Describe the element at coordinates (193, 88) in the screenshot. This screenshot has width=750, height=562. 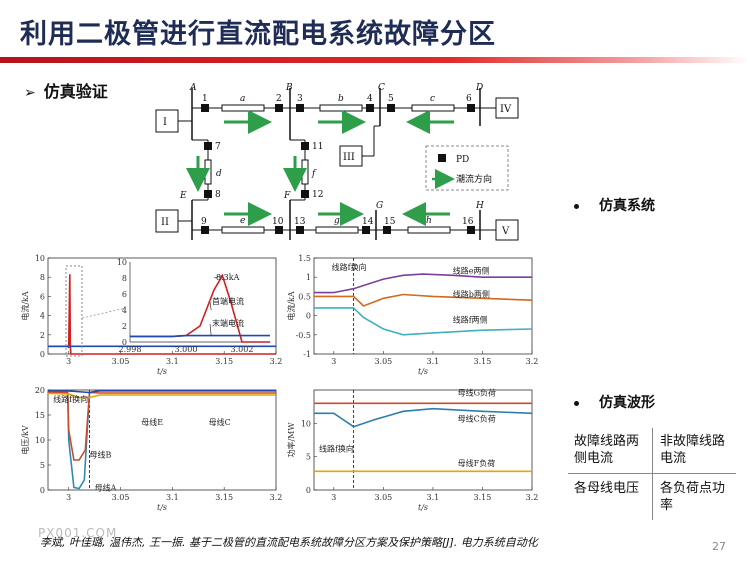
I see `bus-label-A: A` at that location.